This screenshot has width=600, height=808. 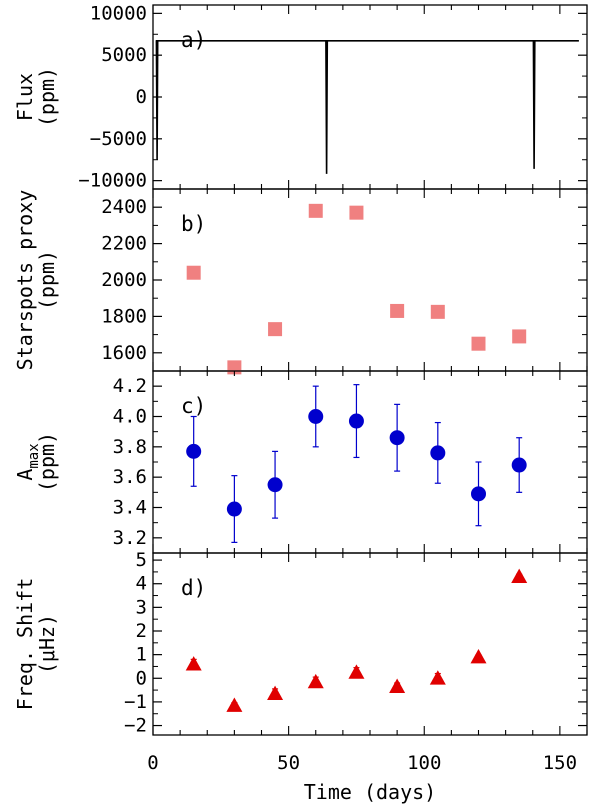 What do you see at coordinates (124, 316) in the screenshot?
I see `y-tick-label: 1800` at bounding box center [124, 316].